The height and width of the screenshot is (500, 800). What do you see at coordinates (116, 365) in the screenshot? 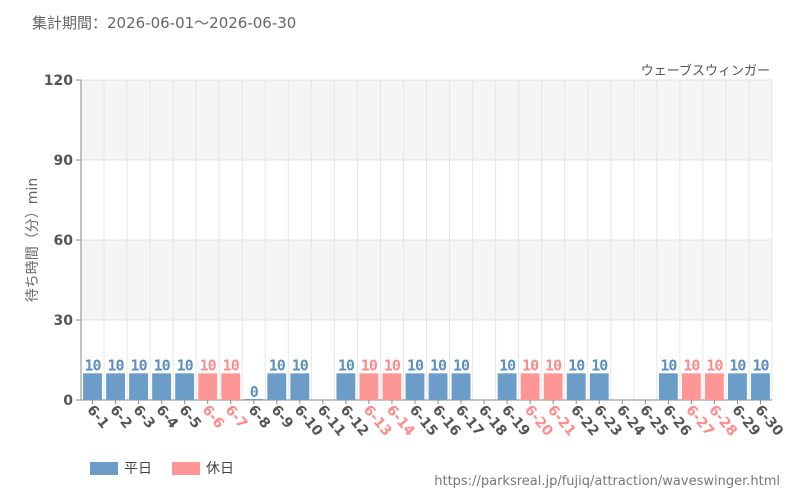
I see `data-label-6-2: 10` at bounding box center [116, 365].